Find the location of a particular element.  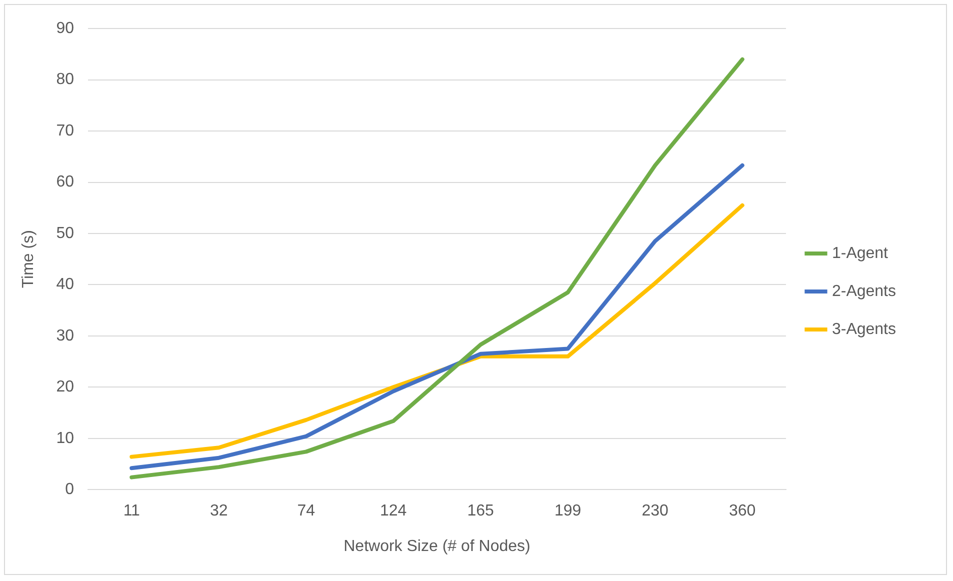

legend-label: 3-Agents is located at coordinates (864, 329).